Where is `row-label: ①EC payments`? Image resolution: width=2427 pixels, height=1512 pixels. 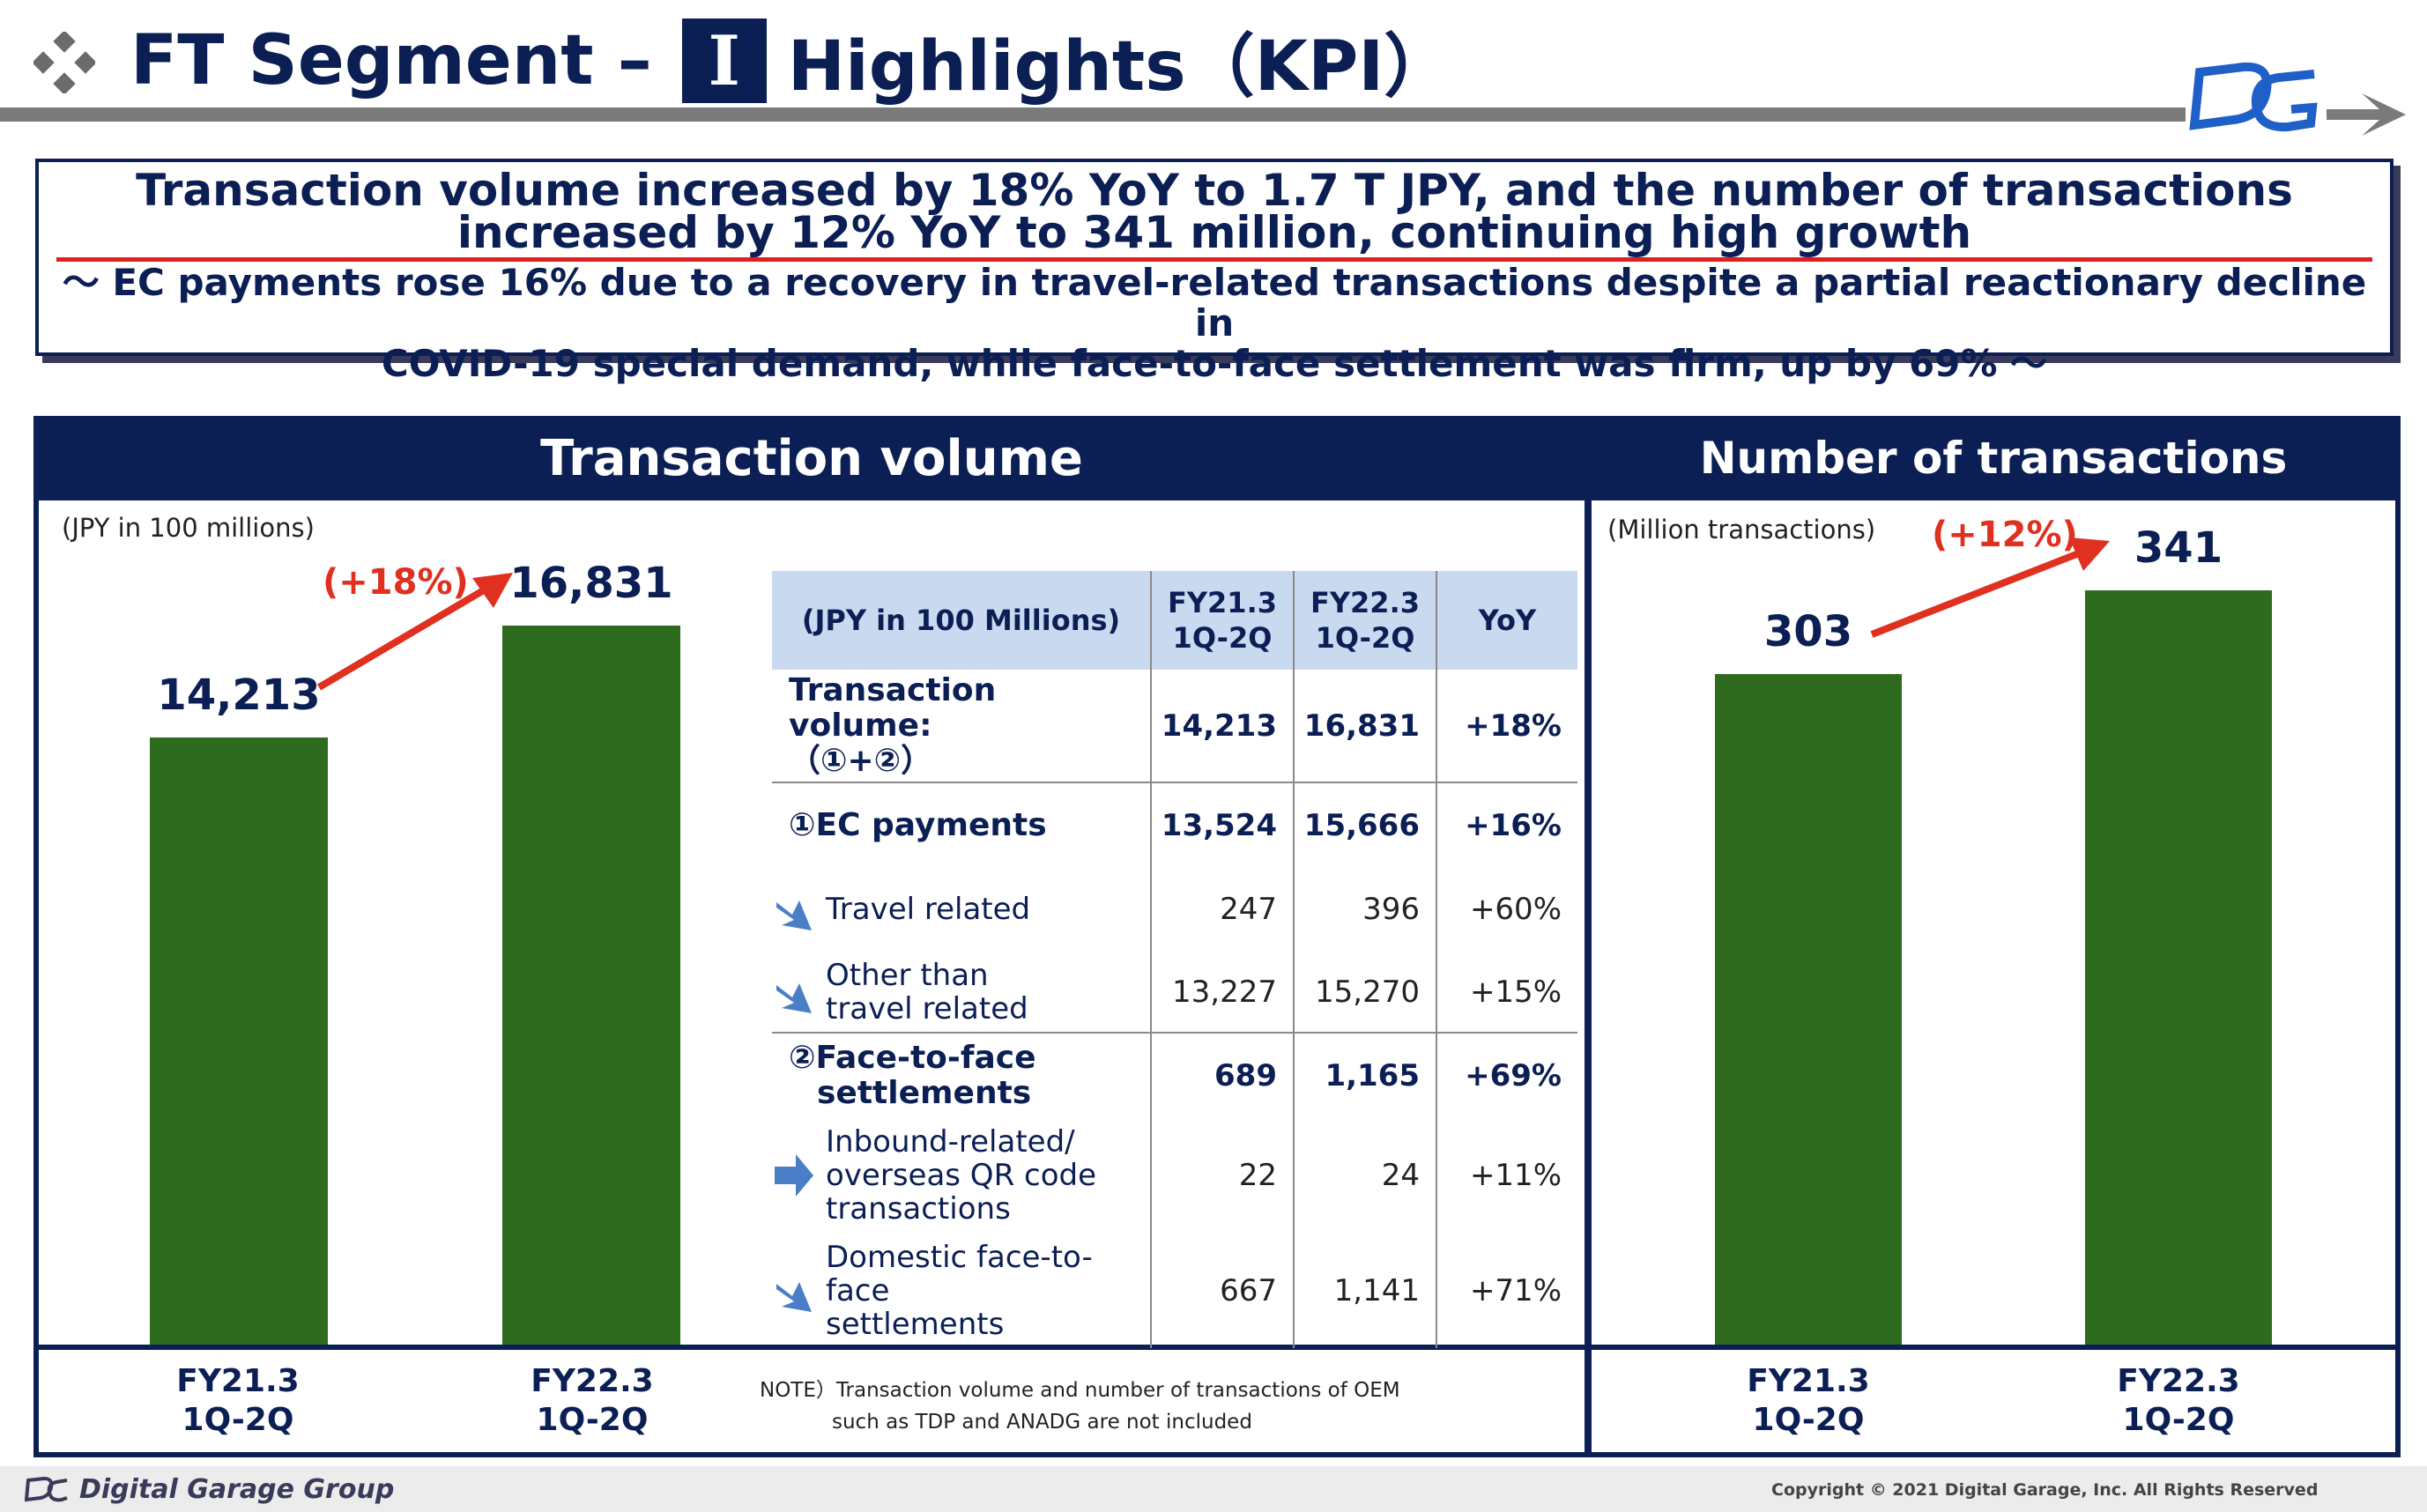
row-label: ①EC payments is located at coordinates (961, 824).